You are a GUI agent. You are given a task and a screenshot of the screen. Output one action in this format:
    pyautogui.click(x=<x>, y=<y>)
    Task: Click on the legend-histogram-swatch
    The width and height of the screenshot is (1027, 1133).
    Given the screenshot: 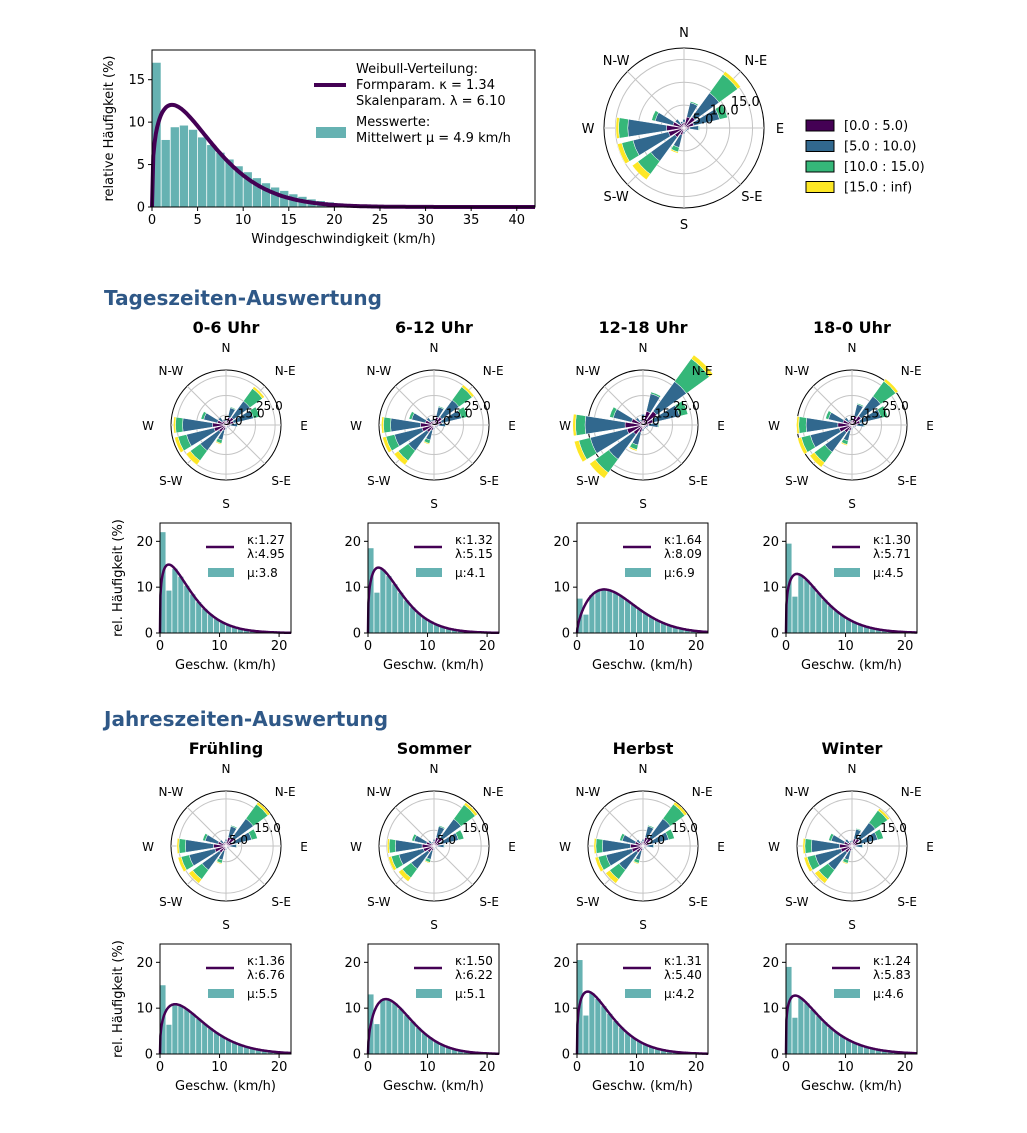 What is the action you would take?
    pyautogui.click(x=847, y=572)
    